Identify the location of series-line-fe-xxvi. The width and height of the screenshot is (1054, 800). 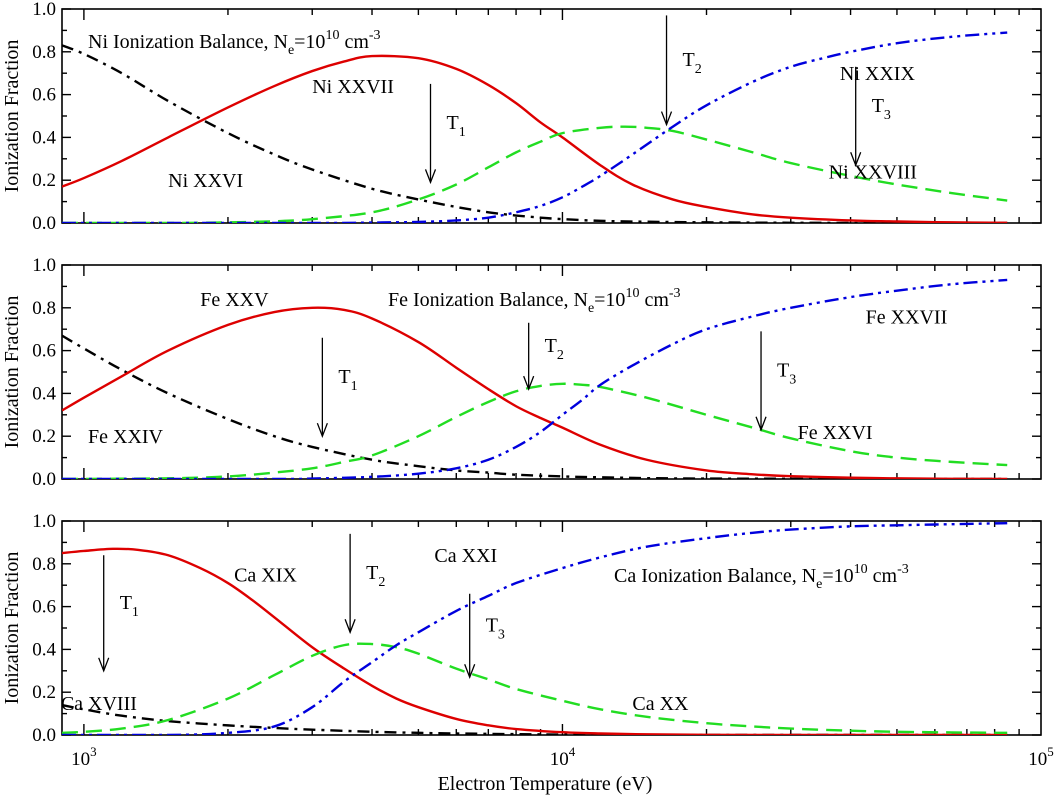
(535, 430).